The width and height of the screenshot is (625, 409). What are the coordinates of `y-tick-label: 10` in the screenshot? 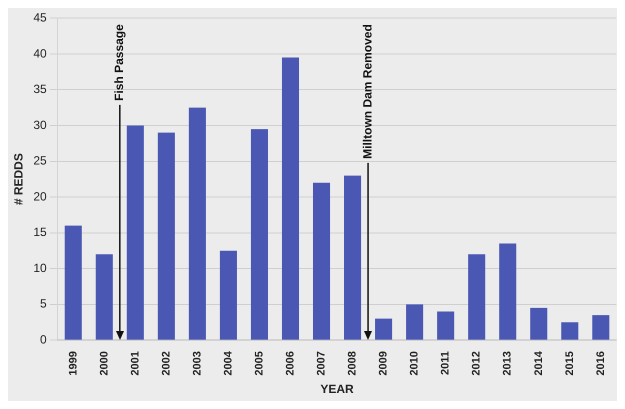 It's located at (40, 267).